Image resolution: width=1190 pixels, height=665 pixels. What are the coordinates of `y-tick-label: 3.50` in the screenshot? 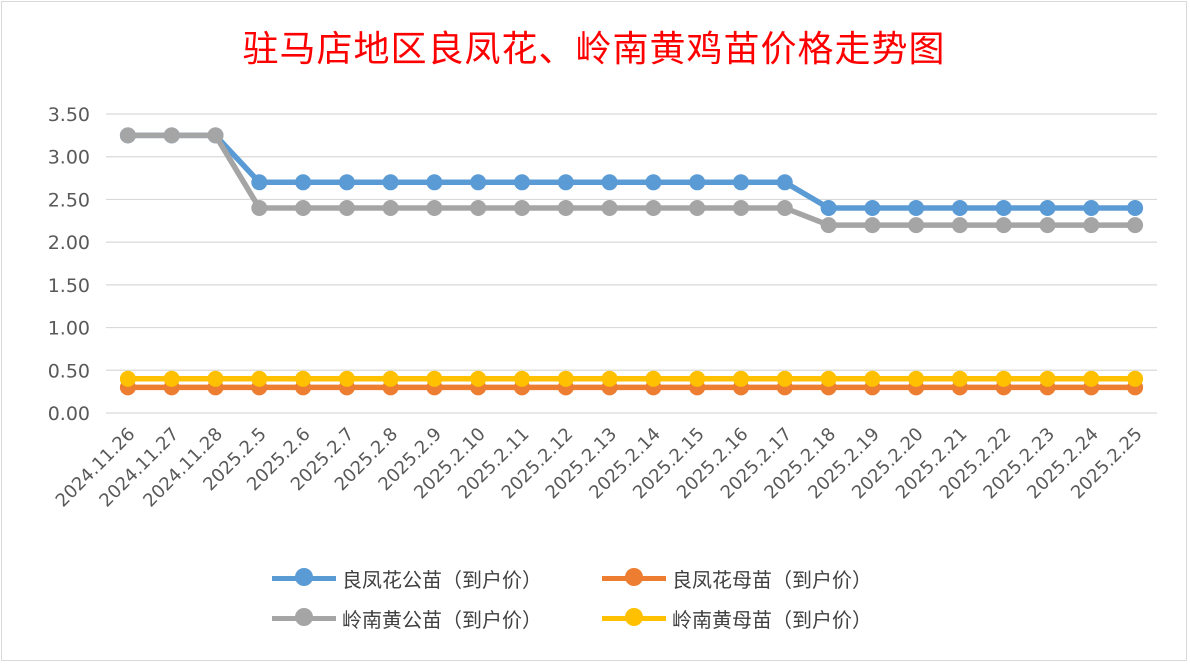 It's located at (69, 115).